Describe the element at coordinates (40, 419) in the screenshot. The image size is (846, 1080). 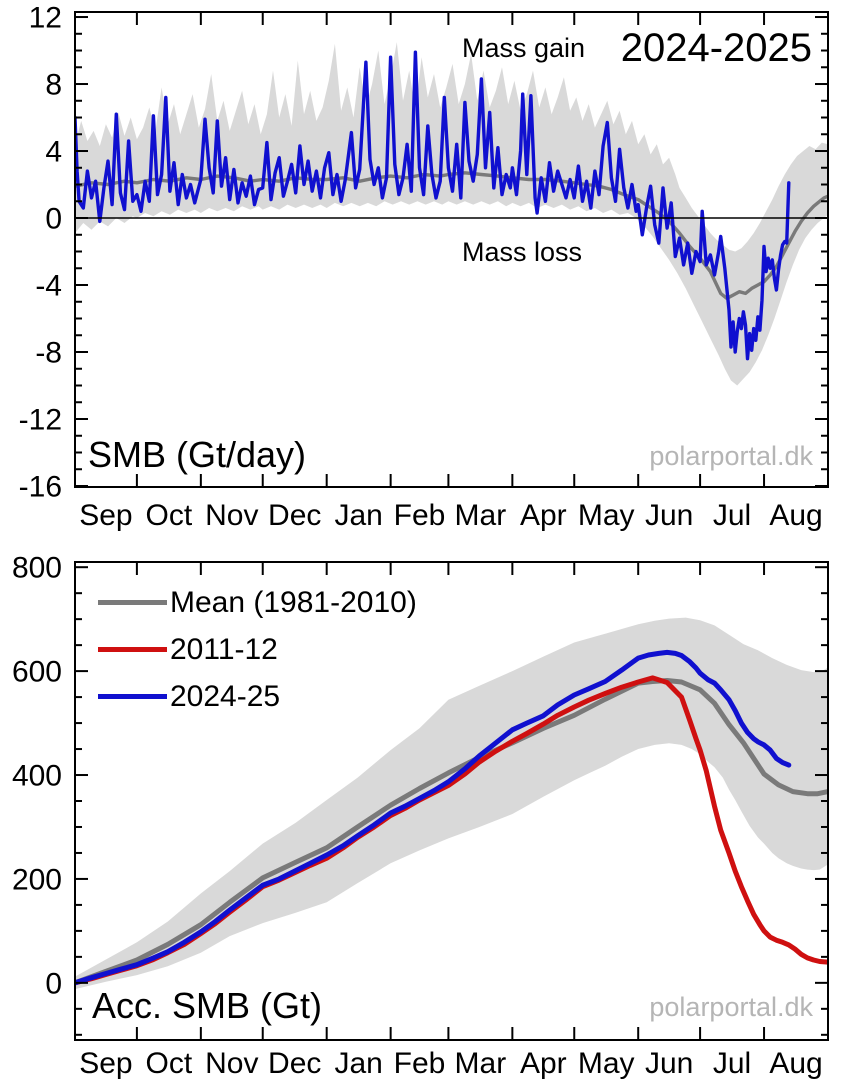
I see `y-tick-label: -12` at that location.